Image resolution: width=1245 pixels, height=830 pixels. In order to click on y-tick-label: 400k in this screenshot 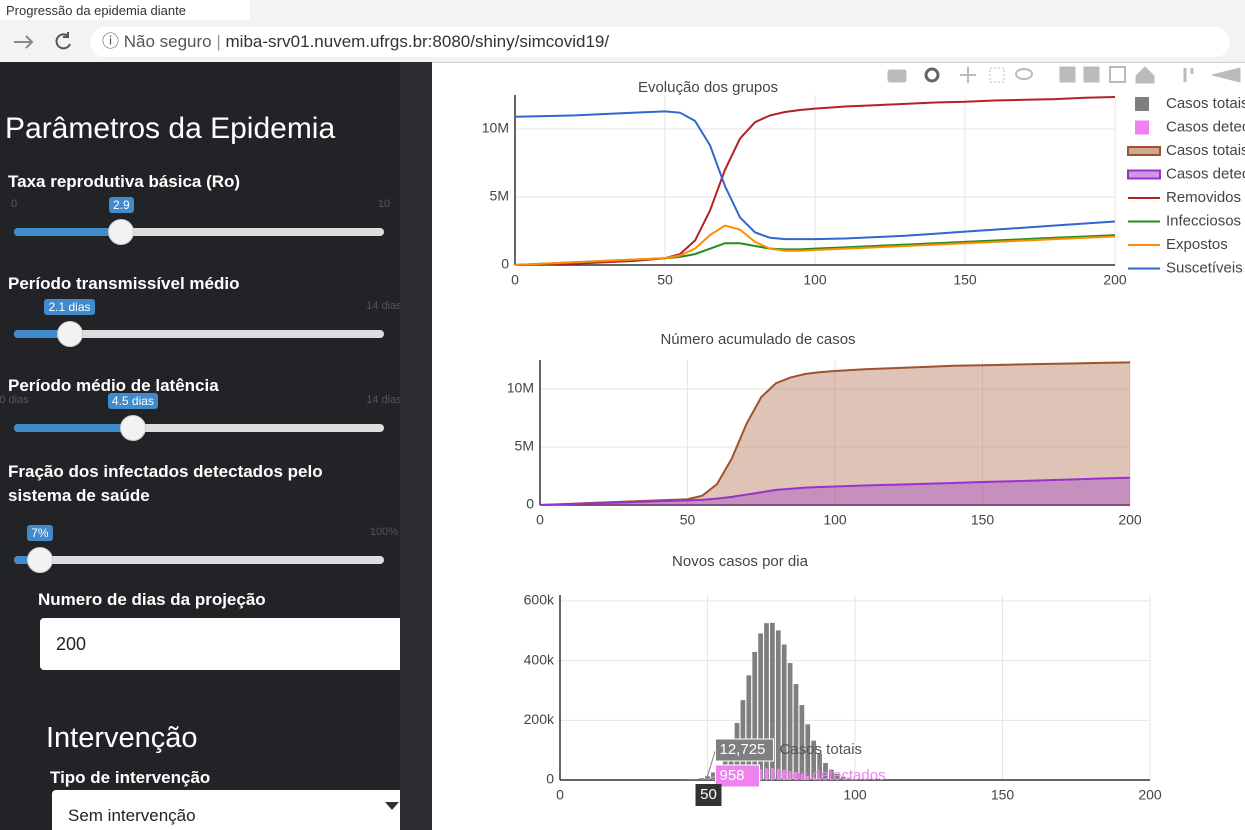, I will do `click(539, 659)`.